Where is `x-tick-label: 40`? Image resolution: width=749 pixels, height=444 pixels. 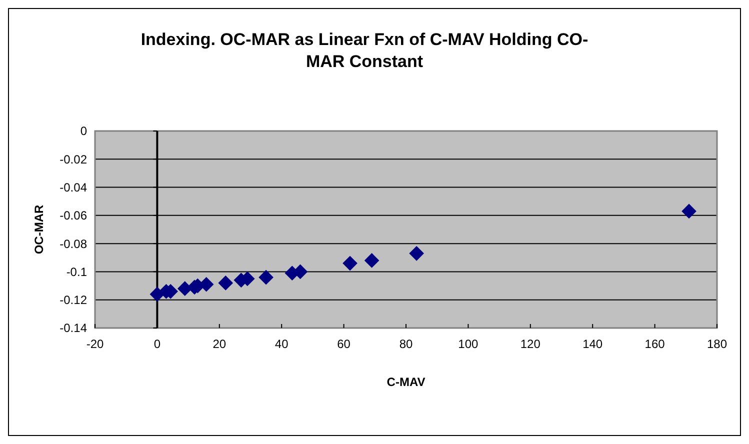 x-tick-label: 40 is located at coordinates (281, 344).